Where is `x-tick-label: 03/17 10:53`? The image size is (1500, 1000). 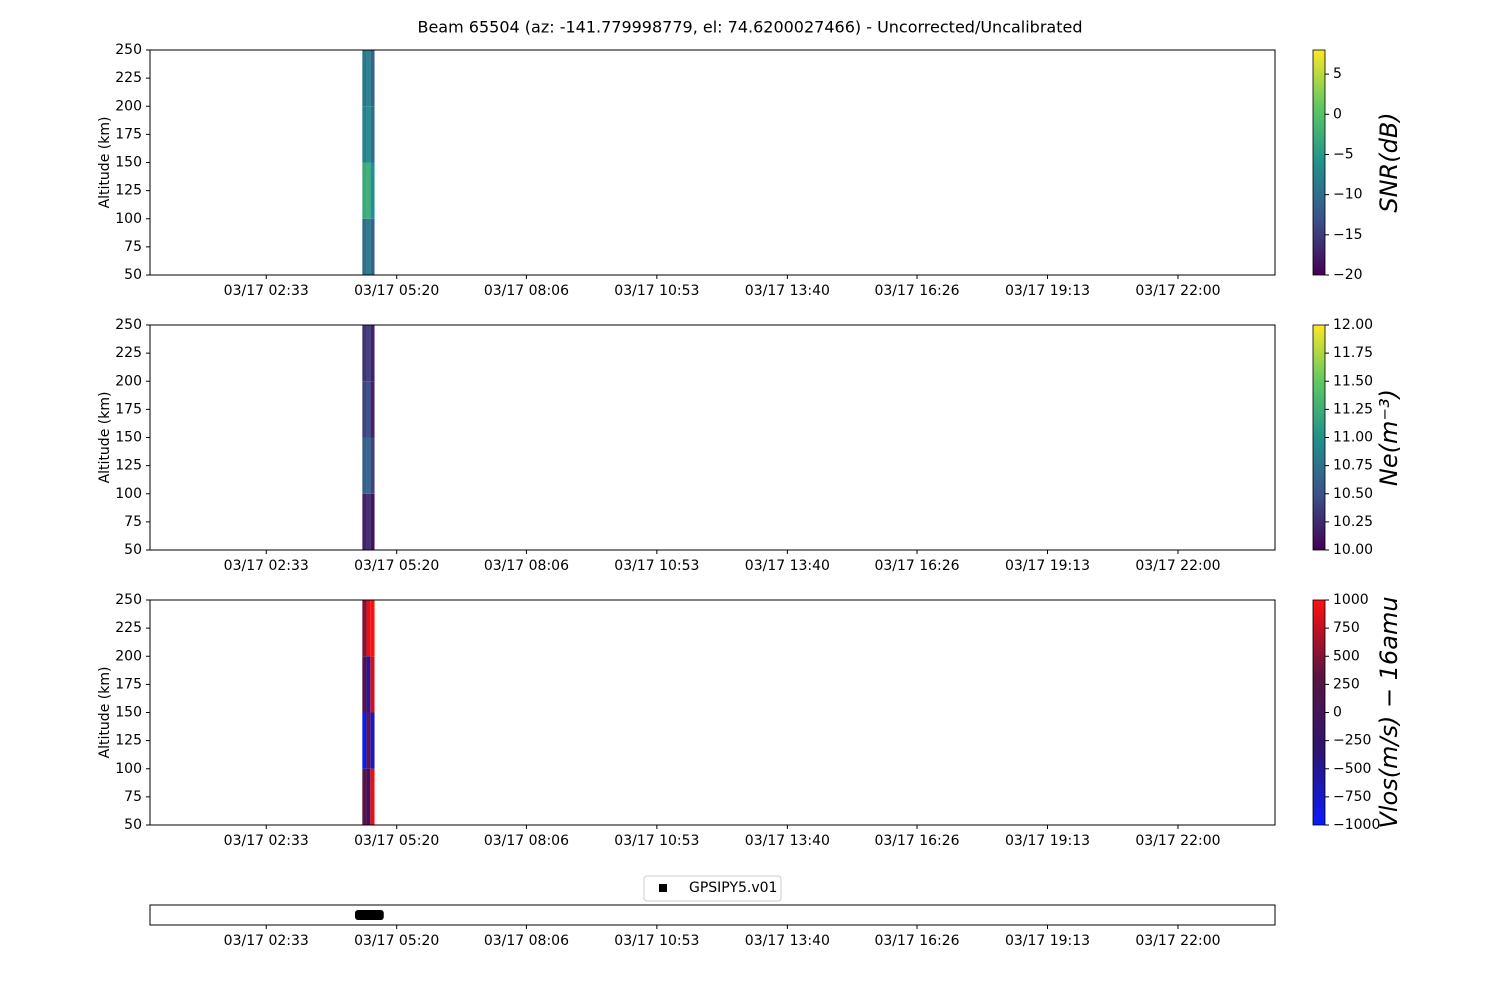
x-tick-label: 03/17 10:53 is located at coordinates (656, 841).